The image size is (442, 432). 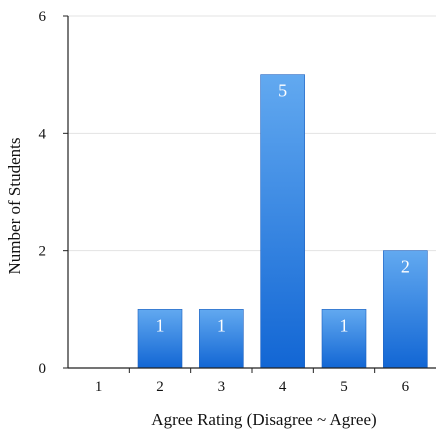 What do you see at coordinates (283, 387) in the screenshot?
I see `x-tick-label-4: 4` at bounding box center [283, 387].